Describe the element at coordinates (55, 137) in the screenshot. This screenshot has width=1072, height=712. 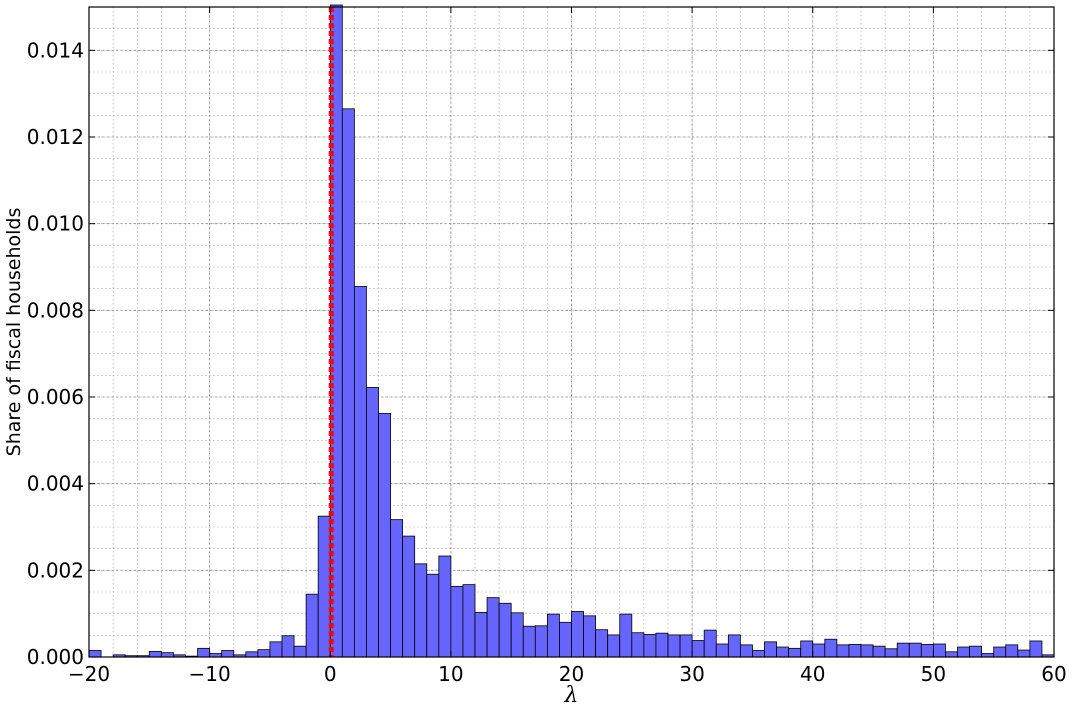
I see `y-tick-label: 0.012` at that location.